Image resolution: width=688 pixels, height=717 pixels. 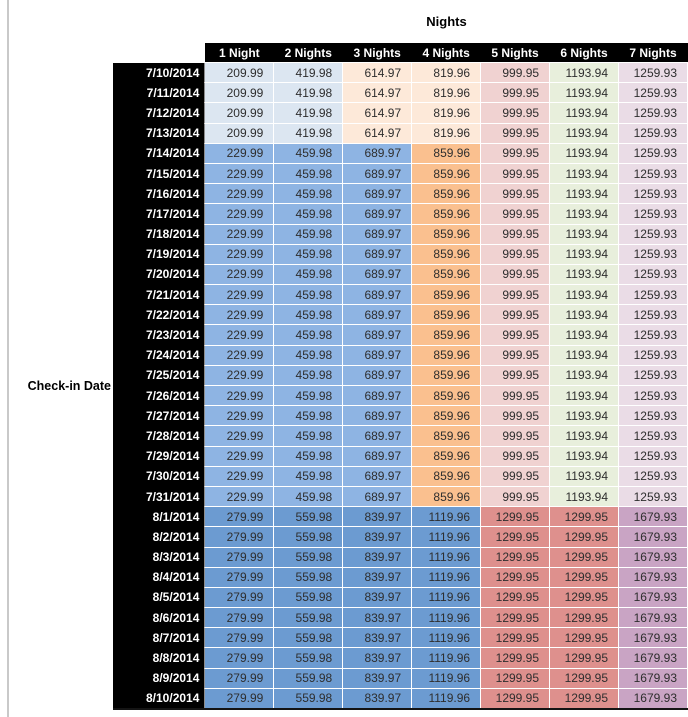 I want to click on column-header-1-night: 1 Night, so click(x=239, y=53).